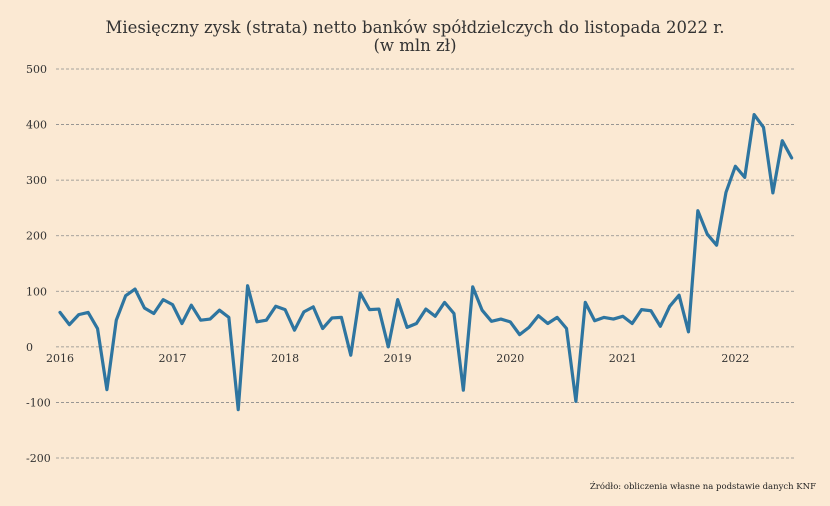 The height and width of the screenshot is (506, 830). I want to click on x-tick-label: 2017, so click(173, 358).